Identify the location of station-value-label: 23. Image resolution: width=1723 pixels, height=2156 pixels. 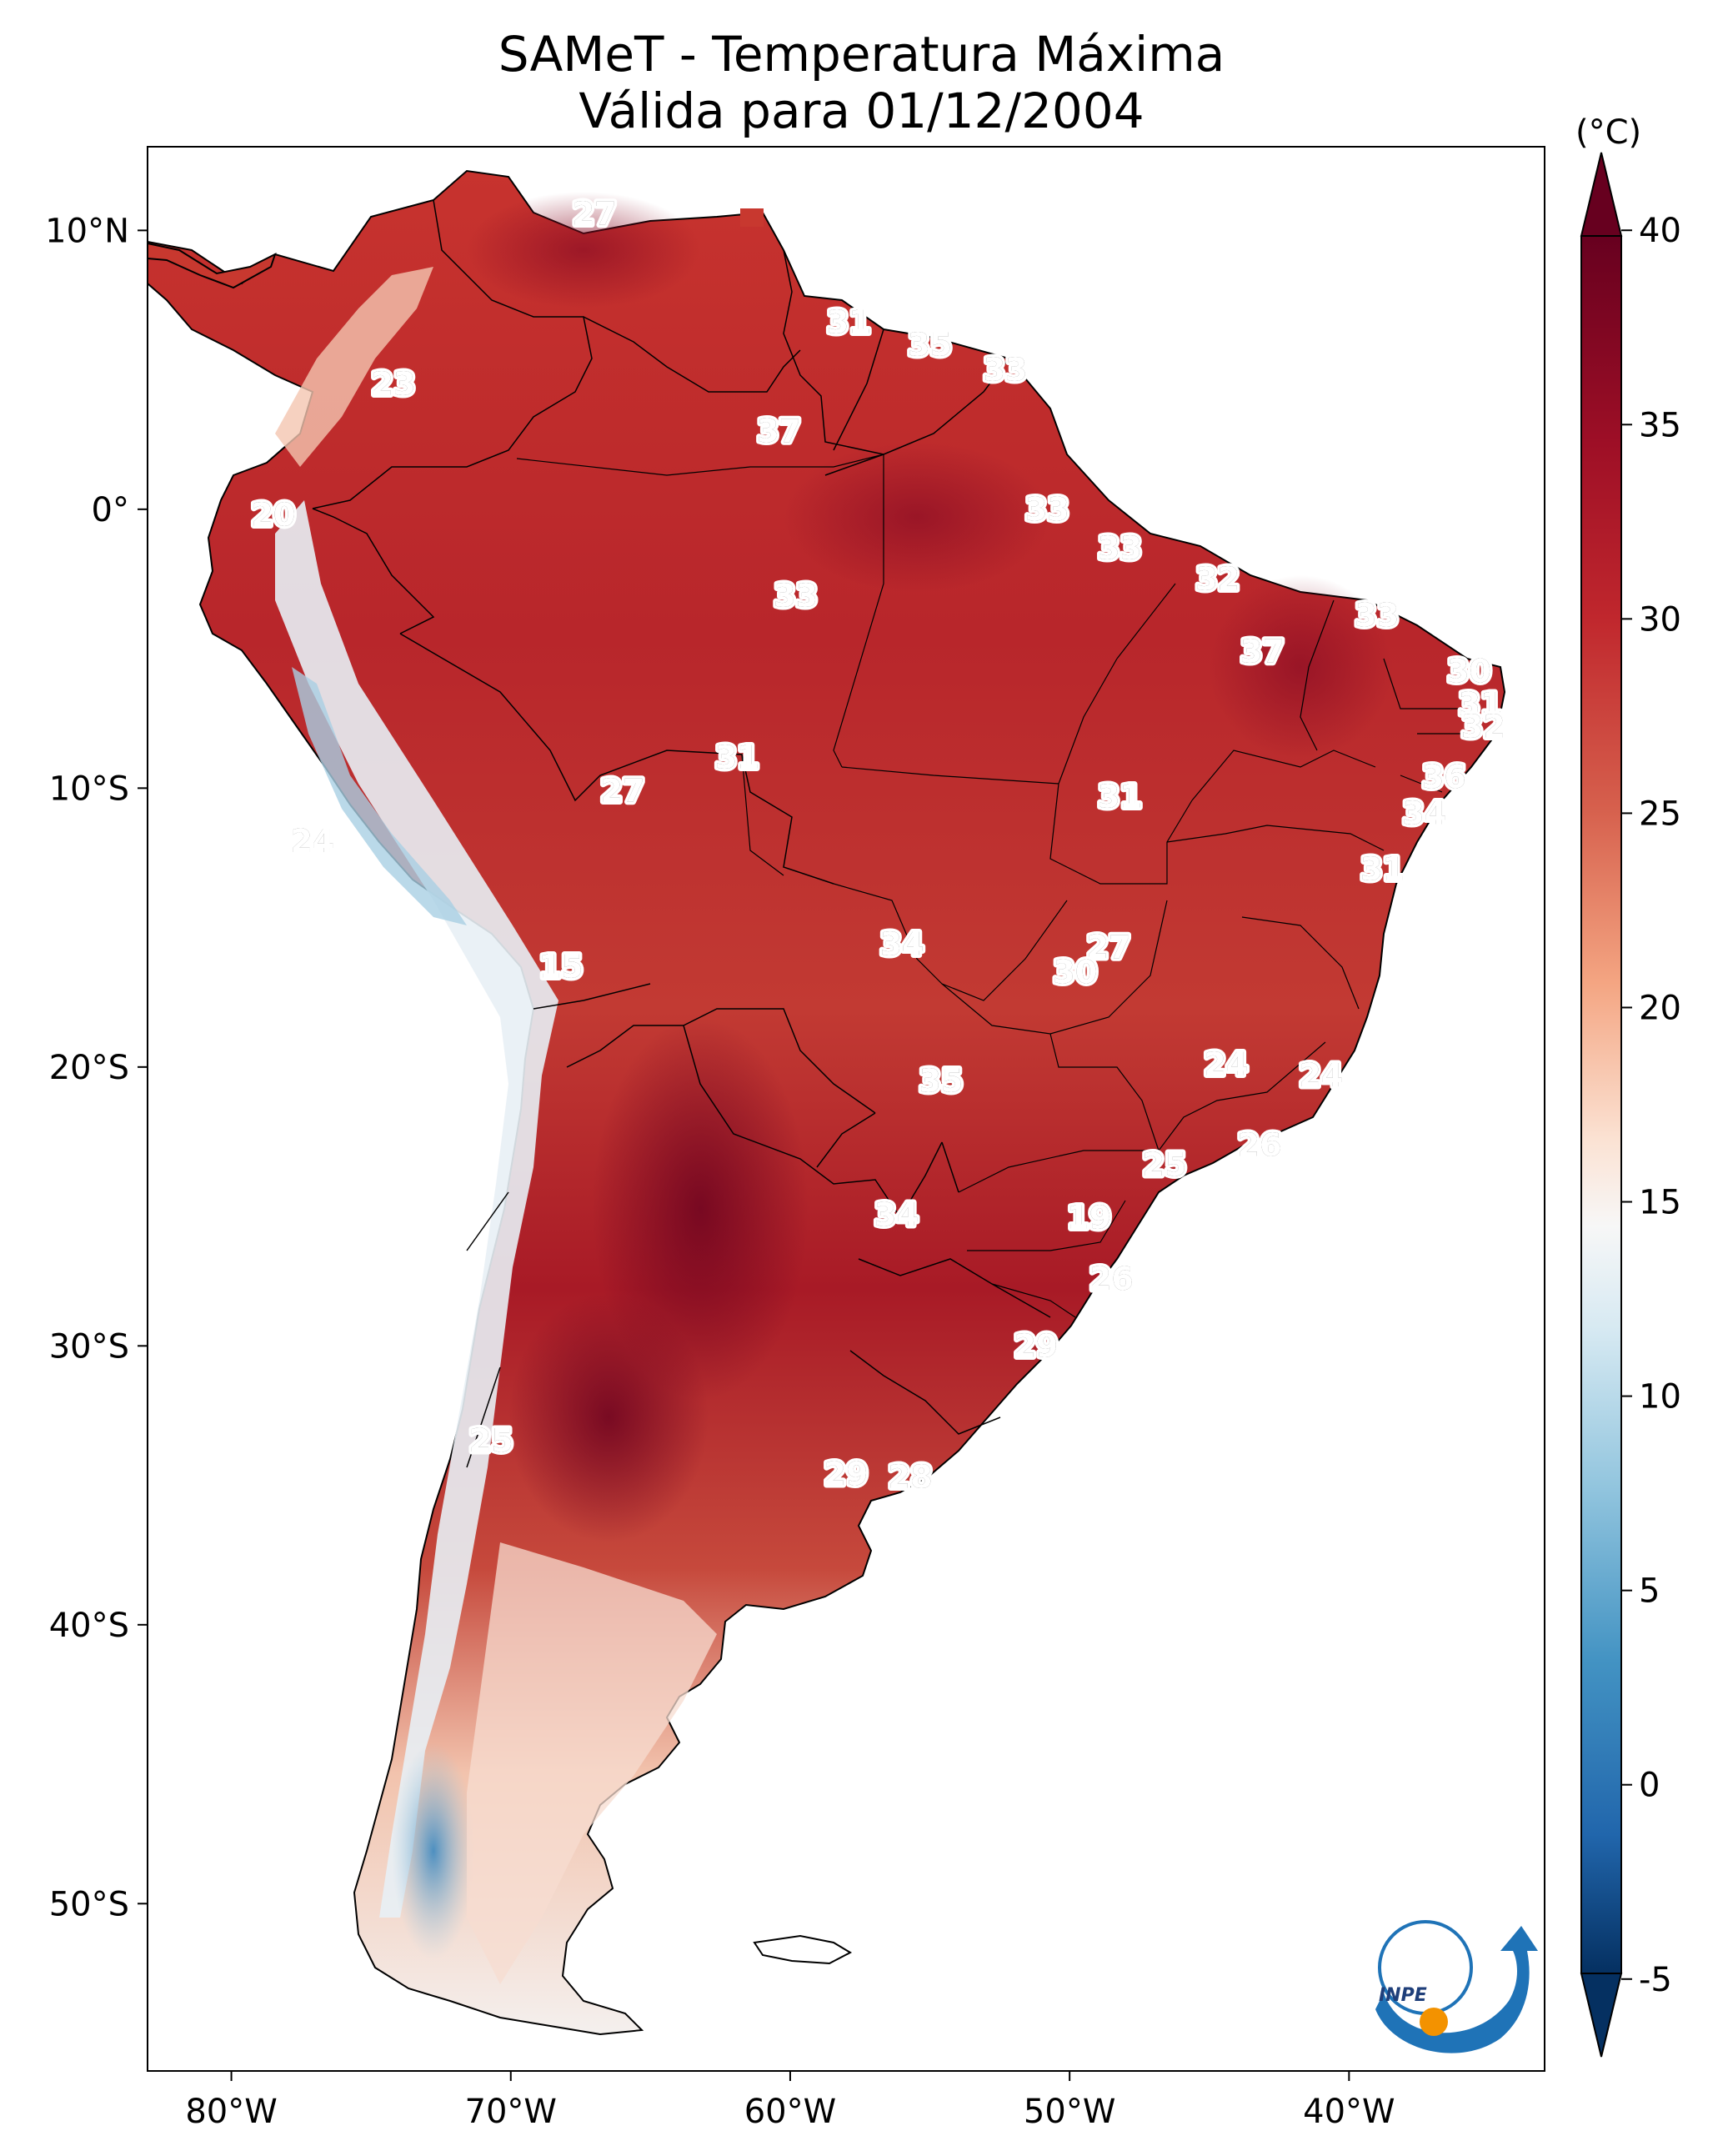
(394, 383).